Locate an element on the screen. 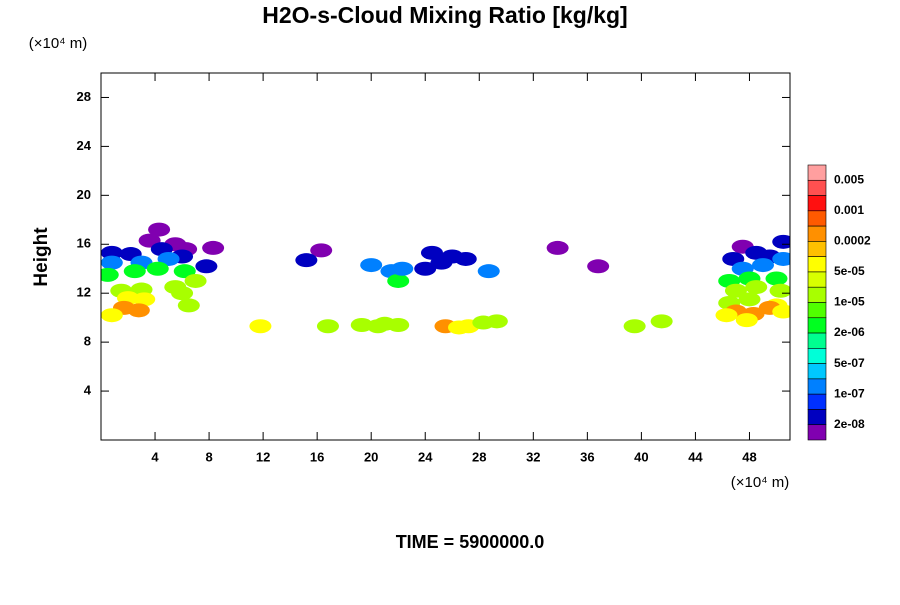 The width and height of the screenshot is (900, 605). x-tick-label: 44 is located at coordinates (695, 456).